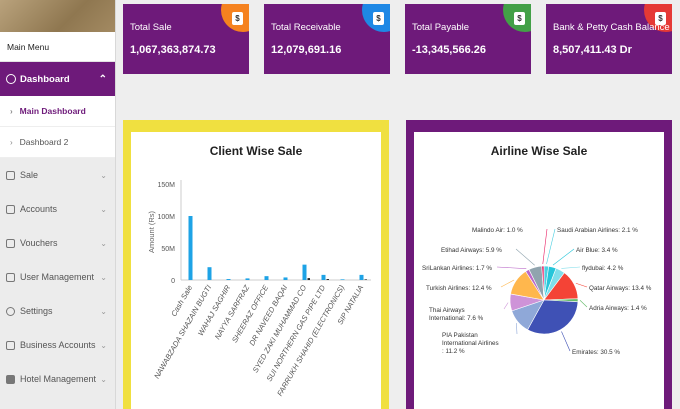 The height and width of the screenshot is (409, 680). I want to click on pie-slice-label-line: International Airlines, so click(470, 343).